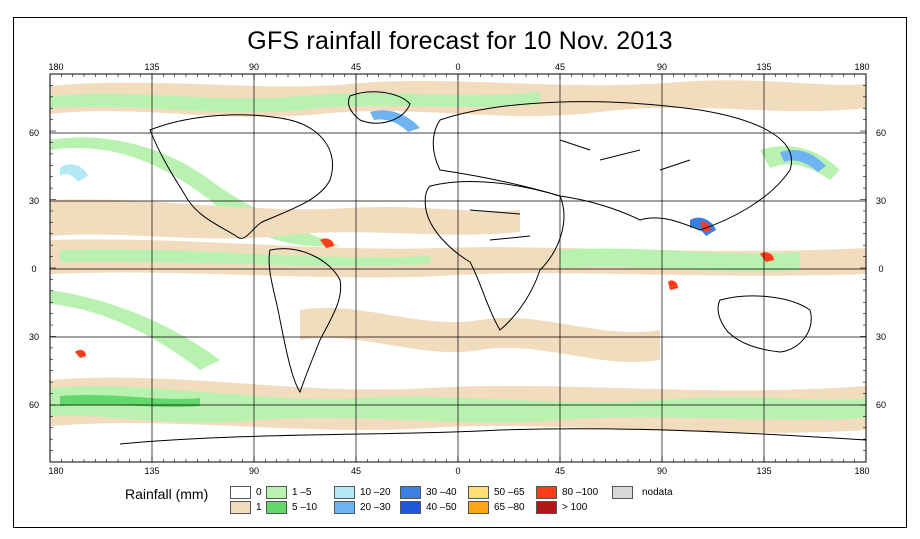 This screenshot has width=920, height=539. I want to click on legend-label: nodata, so click(657, 492).